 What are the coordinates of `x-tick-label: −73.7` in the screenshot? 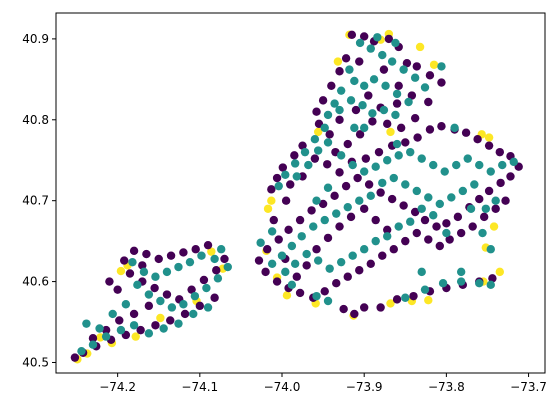 It's located at (528, 387).